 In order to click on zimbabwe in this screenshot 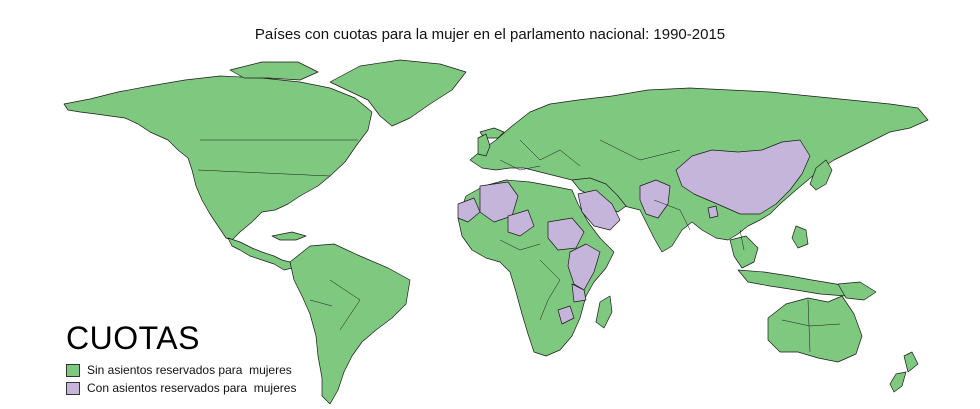, I will do `click(566, 315)`.